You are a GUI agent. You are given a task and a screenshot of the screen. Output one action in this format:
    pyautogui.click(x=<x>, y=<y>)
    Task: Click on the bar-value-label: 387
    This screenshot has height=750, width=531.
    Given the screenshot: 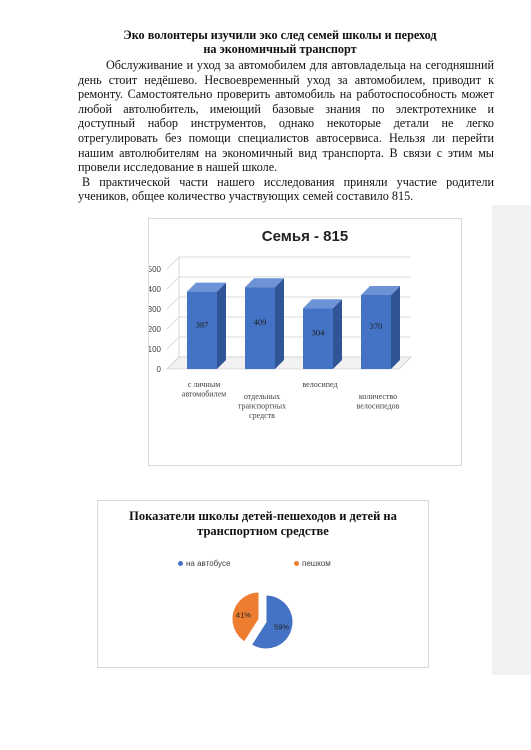 What is the action you would take?
    pyautogui.click(x=202, y=324)
    